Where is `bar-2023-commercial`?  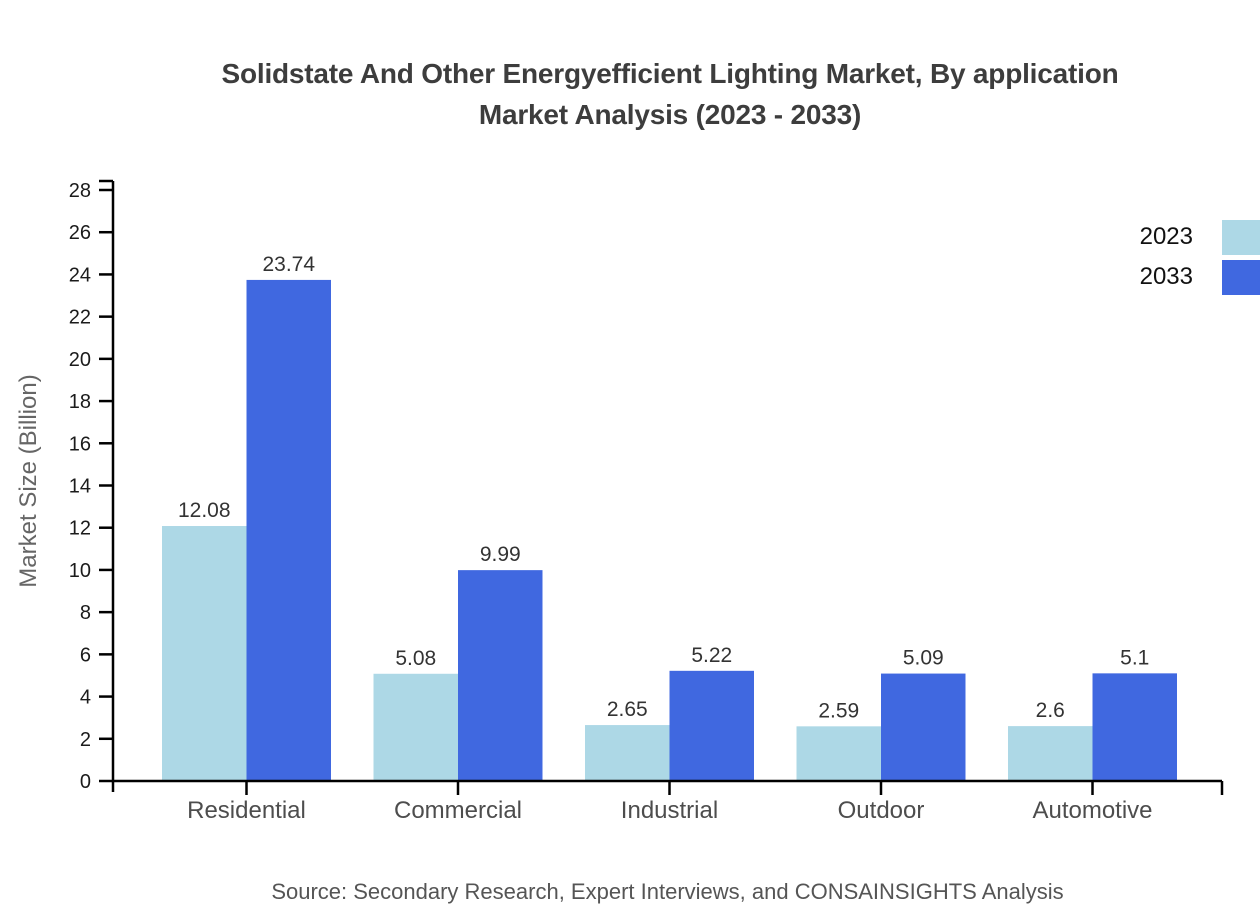 bar-2023-commercial is located at coordinates (415, 727).